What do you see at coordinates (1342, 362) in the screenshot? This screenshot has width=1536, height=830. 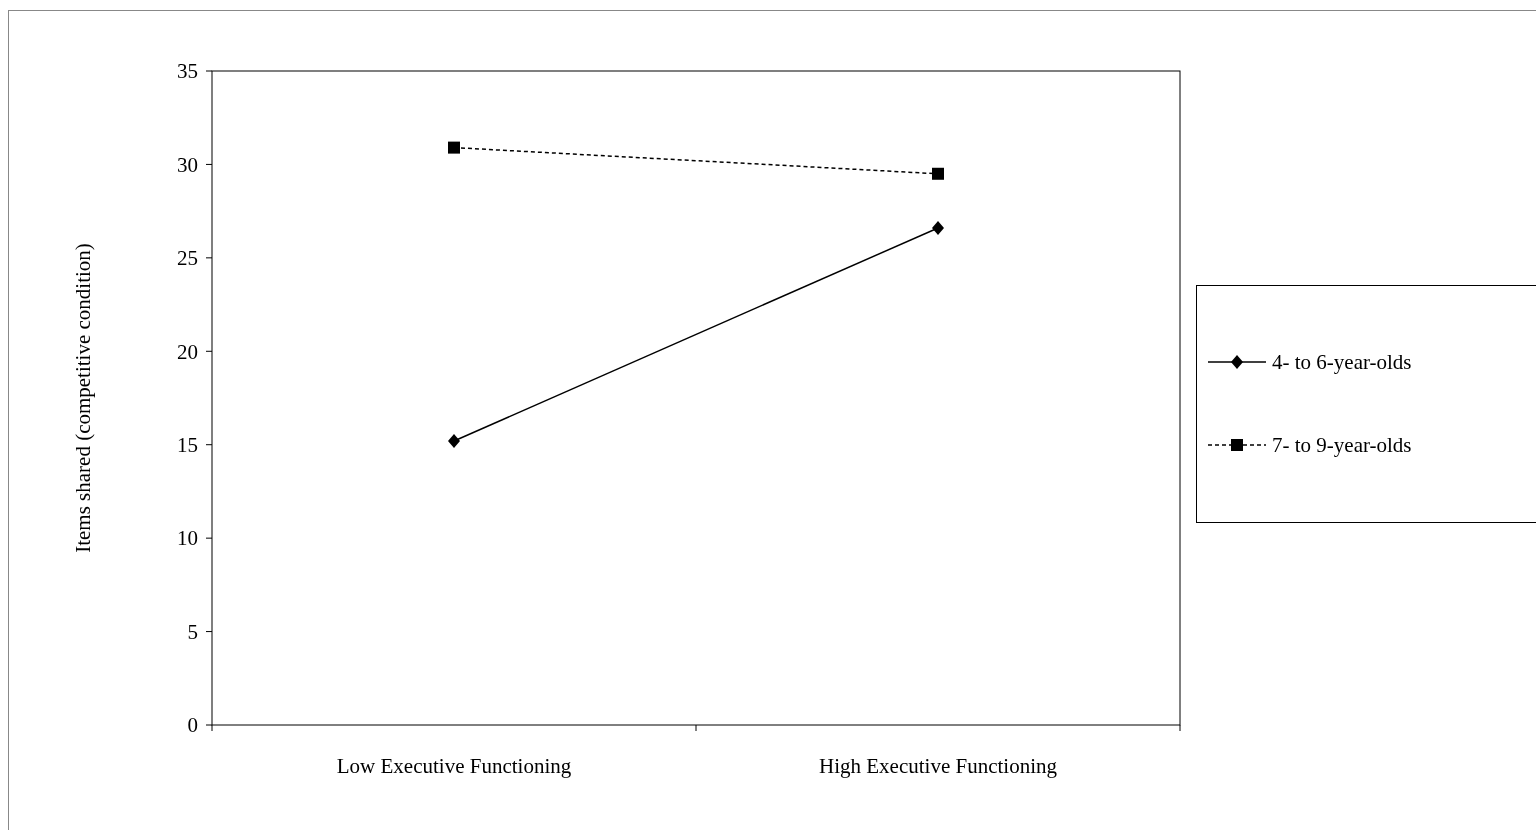 I see `legend-label: 4- to 6-year-olds` at bounding box center [1342, 362].